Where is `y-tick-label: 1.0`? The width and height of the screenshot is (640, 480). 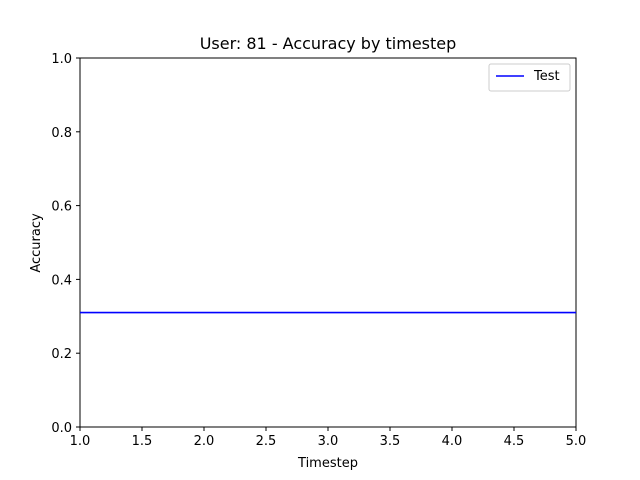
y-tick-label: 1.0 is located at coordinates (61, 59).